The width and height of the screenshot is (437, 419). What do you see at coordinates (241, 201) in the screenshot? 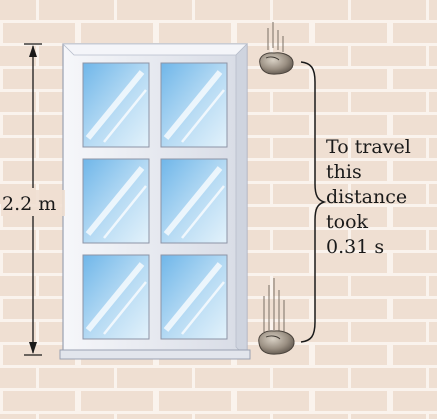
I see `window-frame-bevel-right` at bounding box center [241, 201].